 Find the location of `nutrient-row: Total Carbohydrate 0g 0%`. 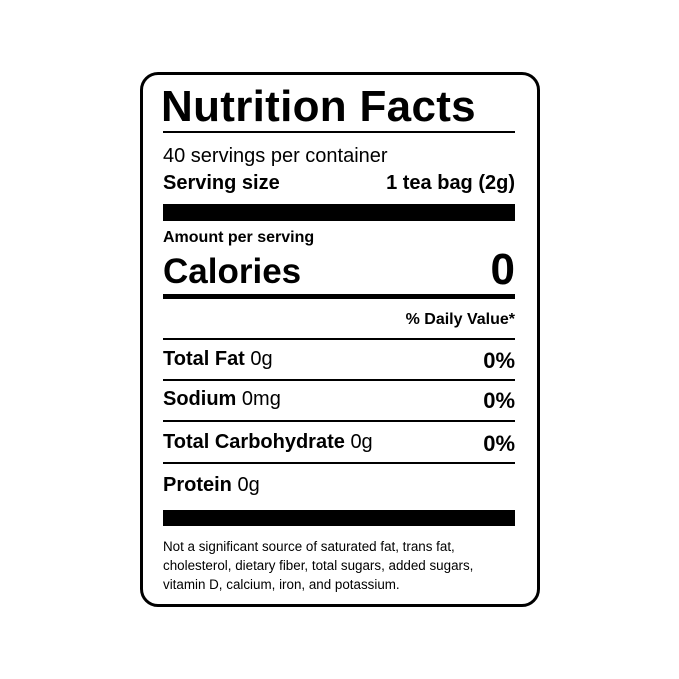

nutrient-row: Total Carbohydrate 0g 0% is located at coordinates (339, 443).